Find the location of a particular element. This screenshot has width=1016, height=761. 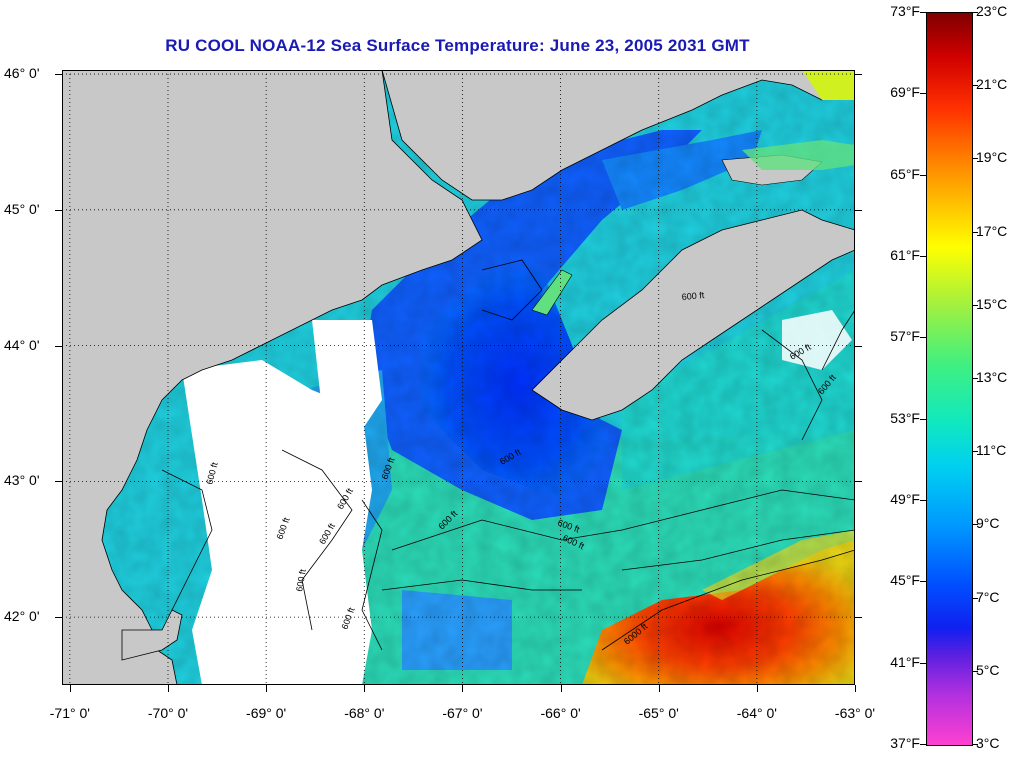

colorbar-celsius-label: 13°C is located at coordinates (992, 377).